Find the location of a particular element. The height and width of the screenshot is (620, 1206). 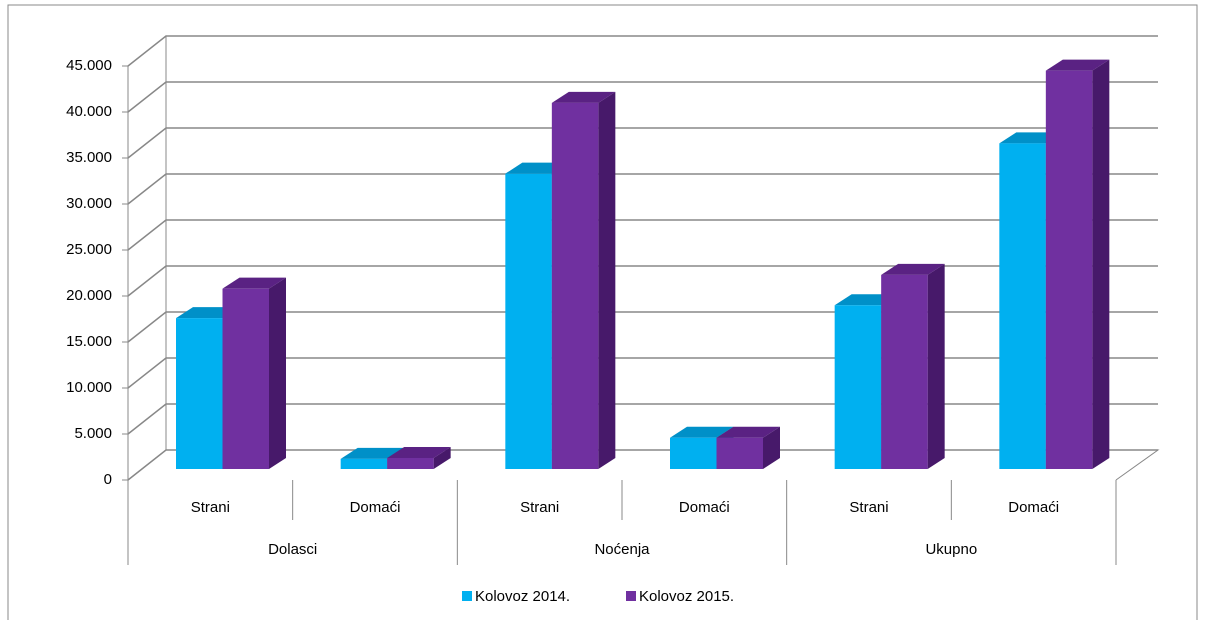

legend-label: Kolovoz 2015. is located at coordinates (686, 596).